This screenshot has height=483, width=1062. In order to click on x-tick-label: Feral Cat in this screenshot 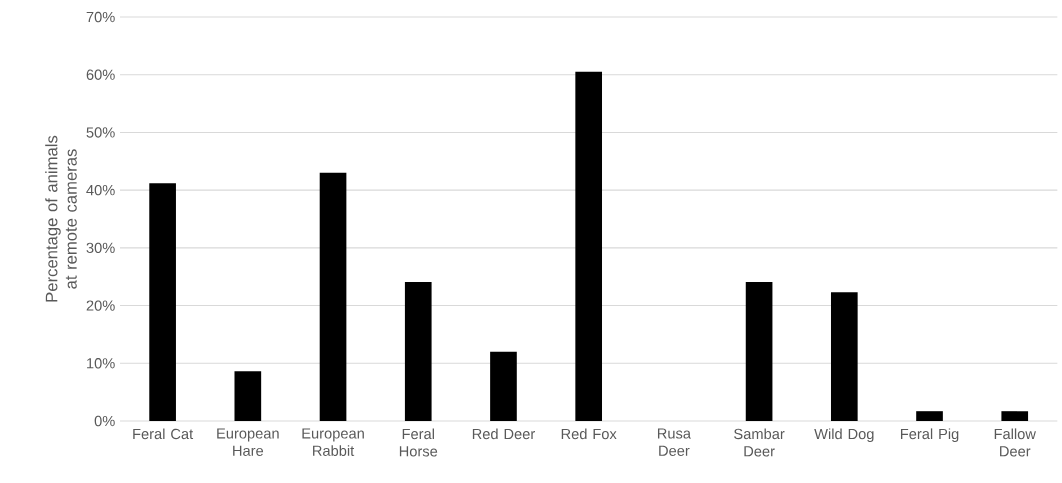, I will do `click(163, 434)`.